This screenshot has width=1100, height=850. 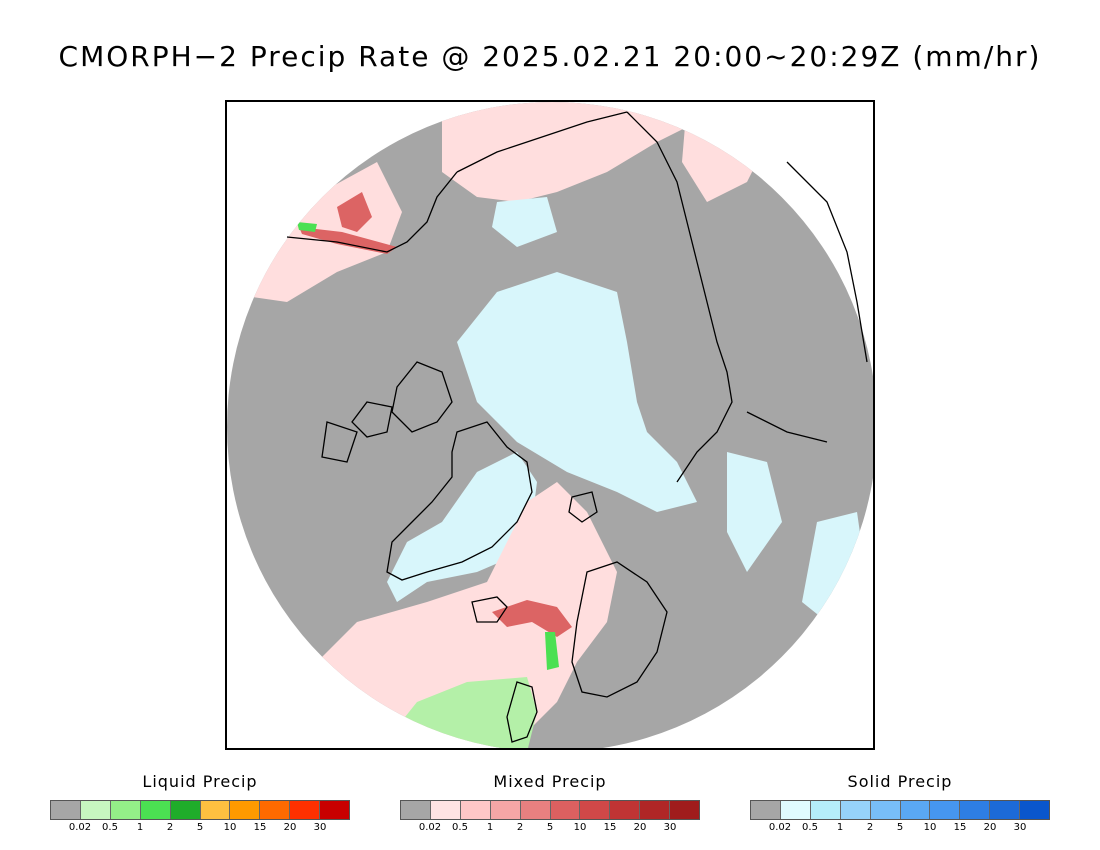 What do you see at coordinates (532, 618) in the screenshot?
I see `mixed-heavy-iceland-low` at bounding box center [532, 618].